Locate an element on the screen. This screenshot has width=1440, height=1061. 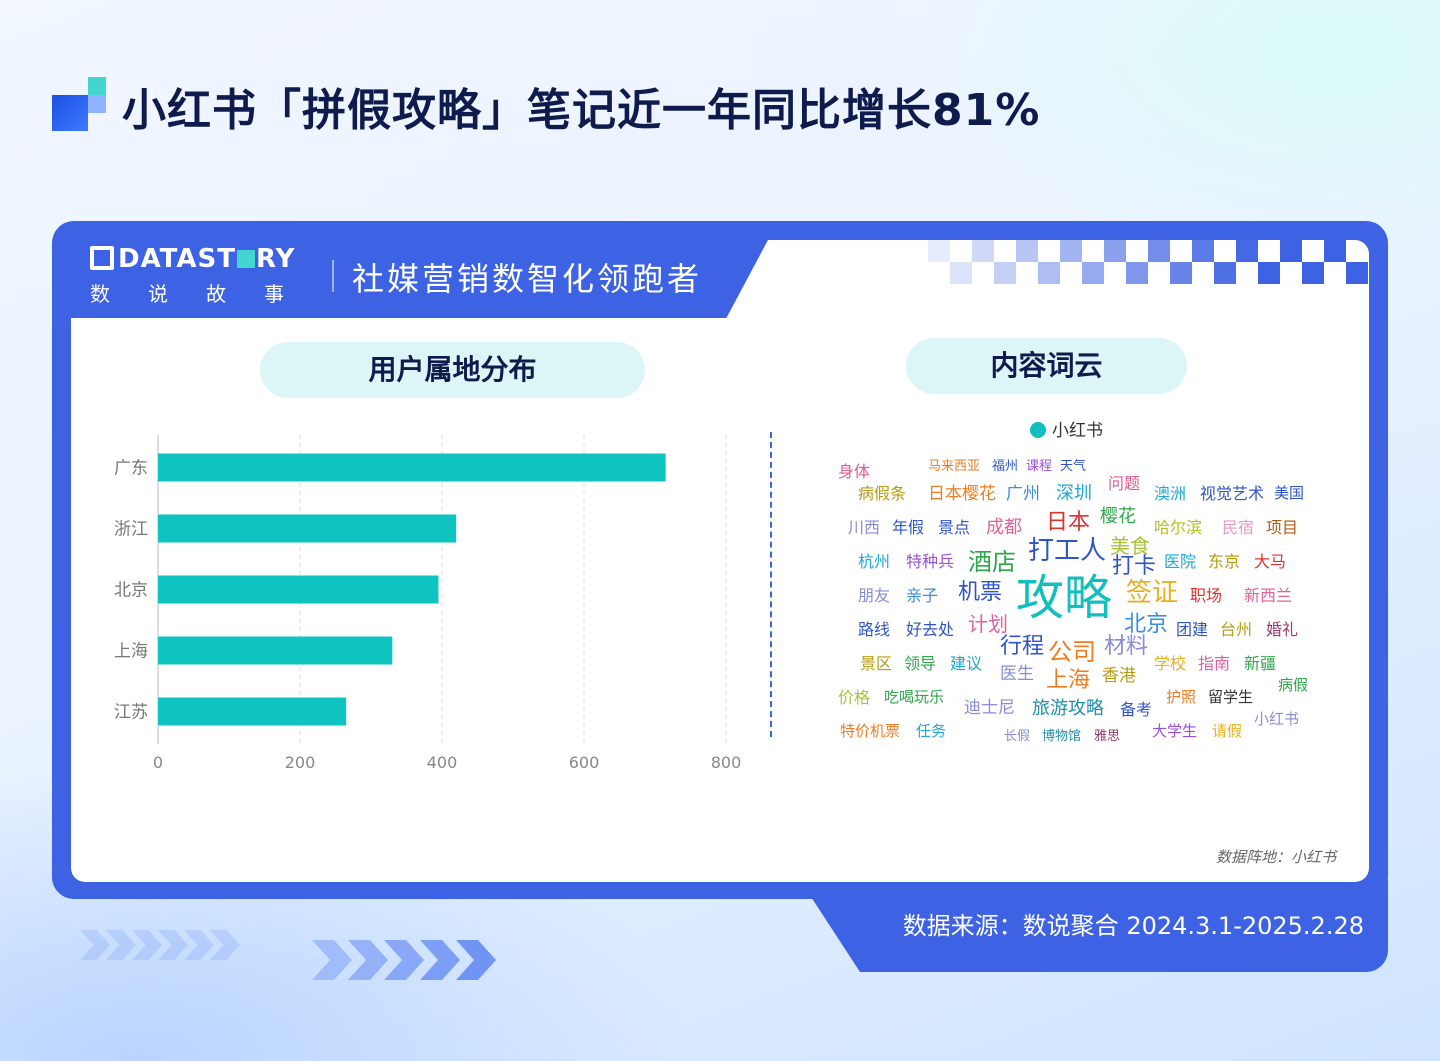
cloud-word: 医院 is located at coordinates (1180, 561).